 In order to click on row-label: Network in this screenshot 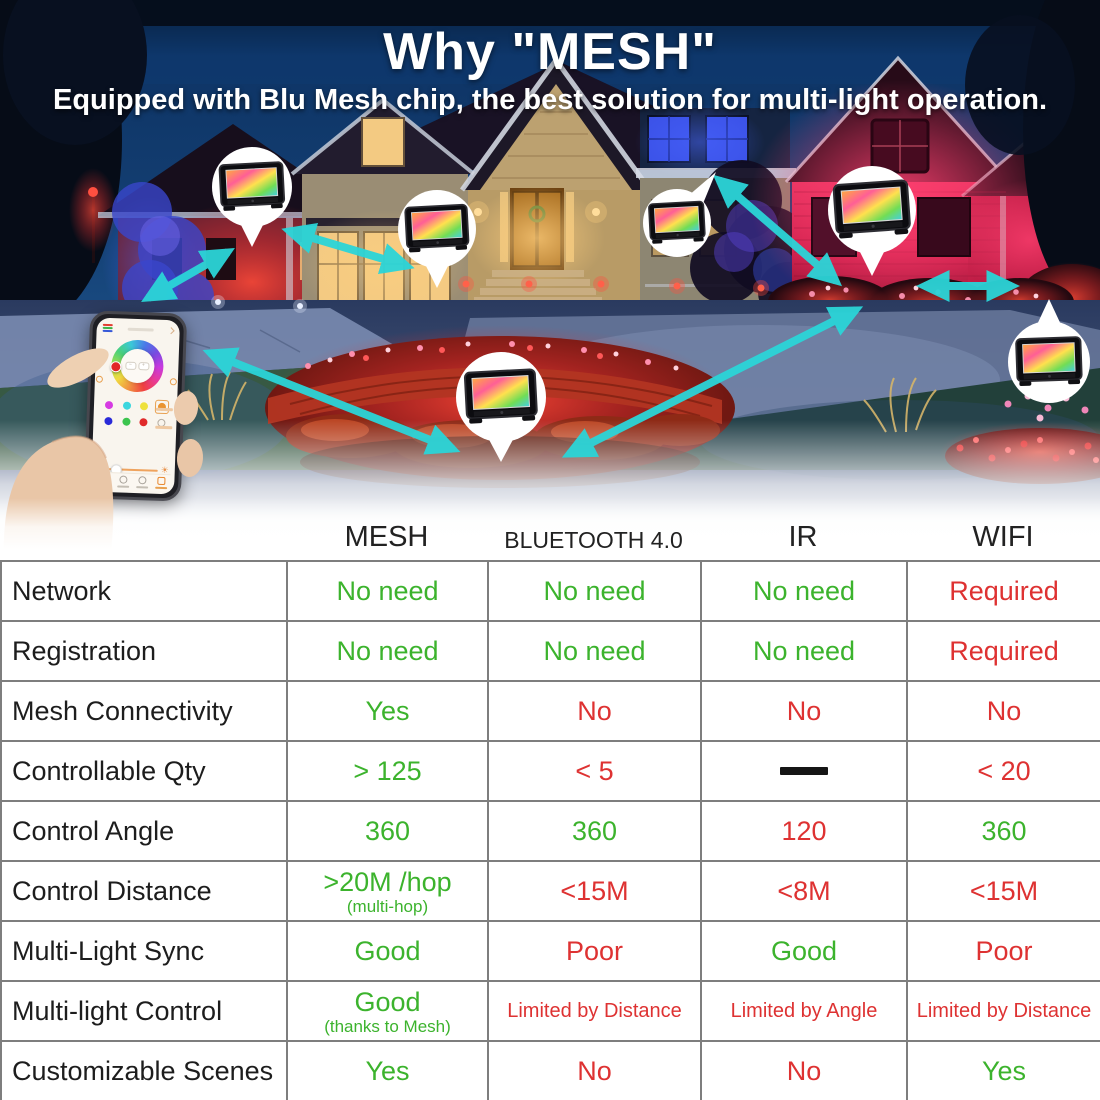, I will do `click(144, 591)`.